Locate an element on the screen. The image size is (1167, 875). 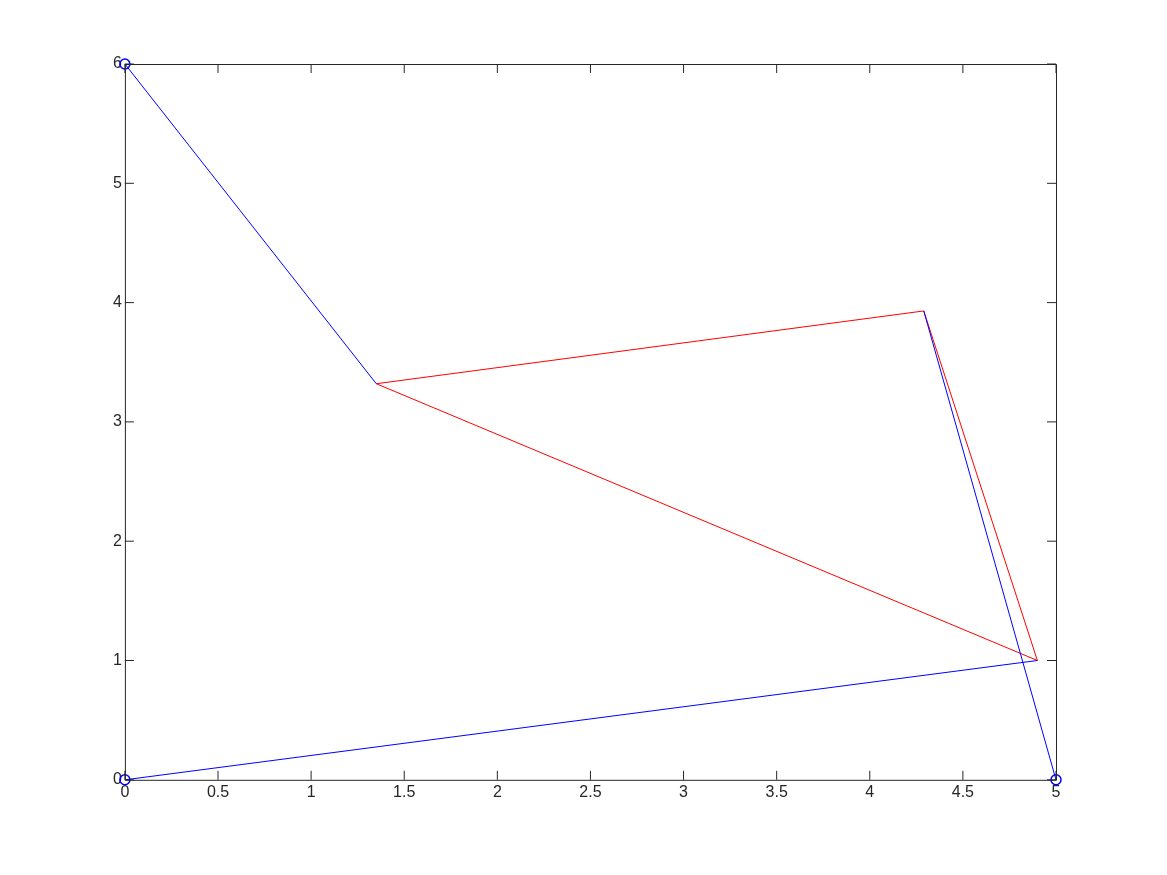
y-tick-label: 5 is located at coordinates (117, 182).